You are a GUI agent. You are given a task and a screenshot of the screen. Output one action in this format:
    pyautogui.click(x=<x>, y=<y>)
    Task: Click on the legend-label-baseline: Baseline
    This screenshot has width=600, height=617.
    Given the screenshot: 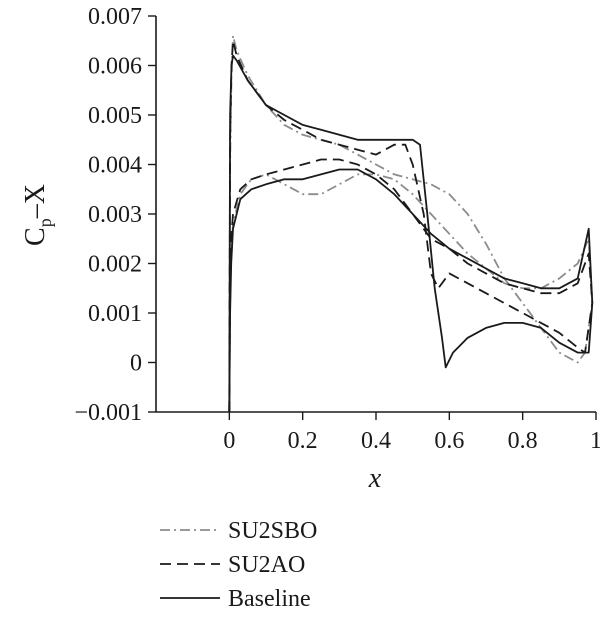 What is the action you would take?
    pyautogui.click(x=269, y=599)
    